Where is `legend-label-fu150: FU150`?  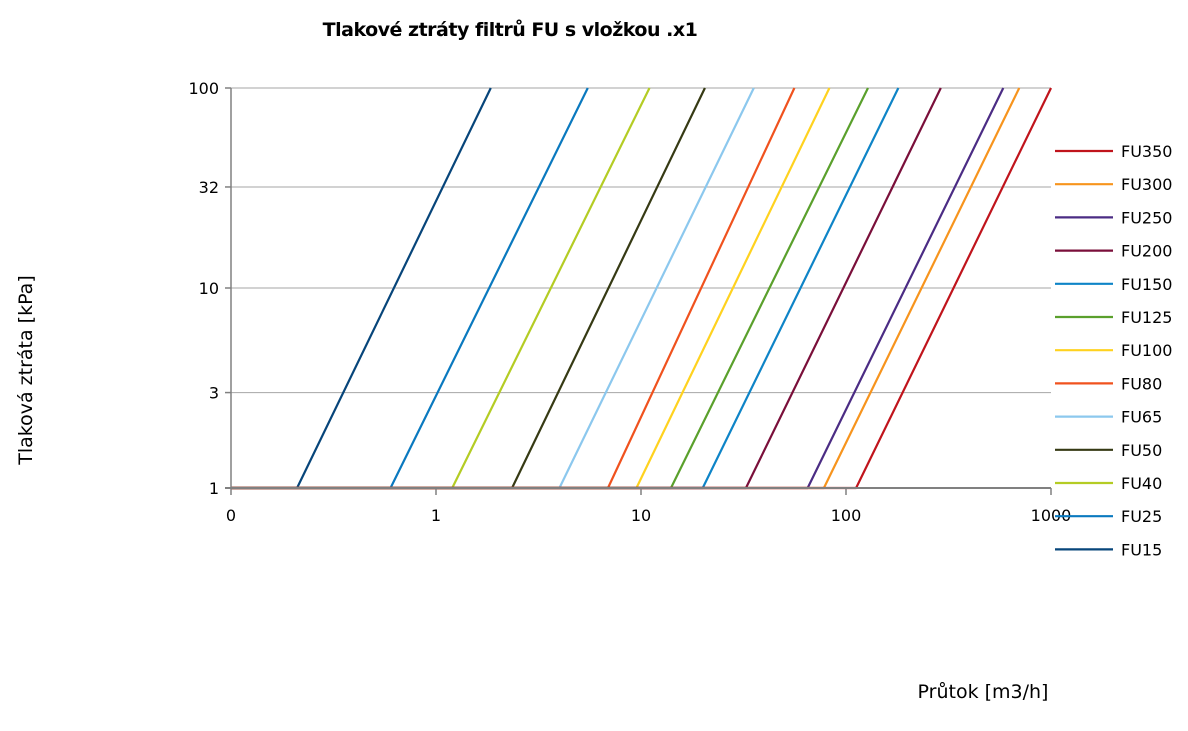 legend-label-fu150: FU150 is located at coordinates (1146, 284).